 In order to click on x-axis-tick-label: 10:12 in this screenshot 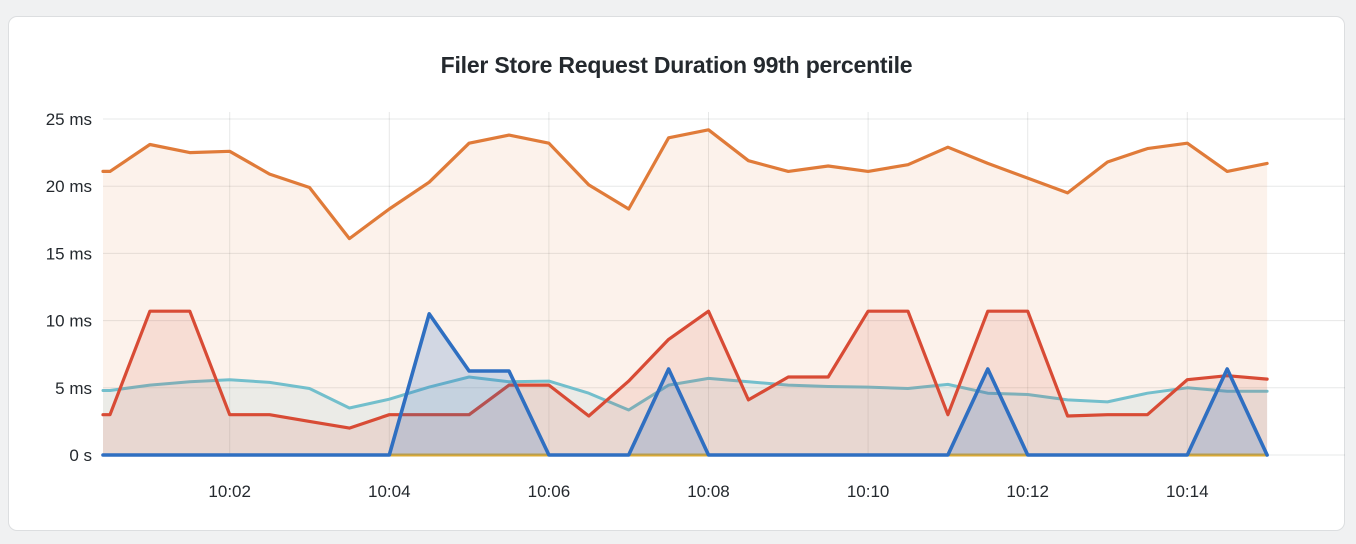, I will do `click(1027, 491)`.